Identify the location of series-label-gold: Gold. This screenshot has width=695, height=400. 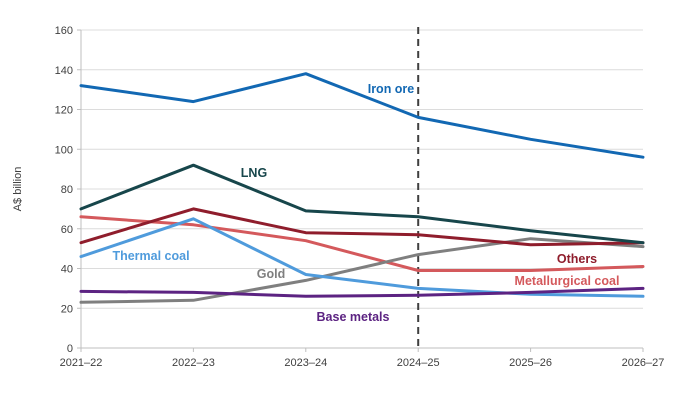
(271, 274).